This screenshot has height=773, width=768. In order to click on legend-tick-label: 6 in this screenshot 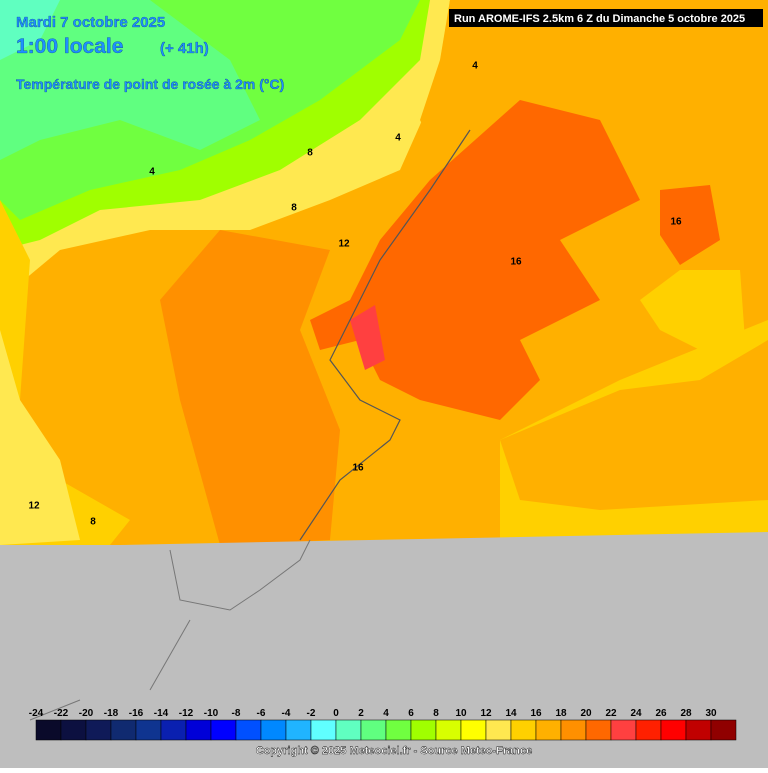, I will do `click(411, 713)`.